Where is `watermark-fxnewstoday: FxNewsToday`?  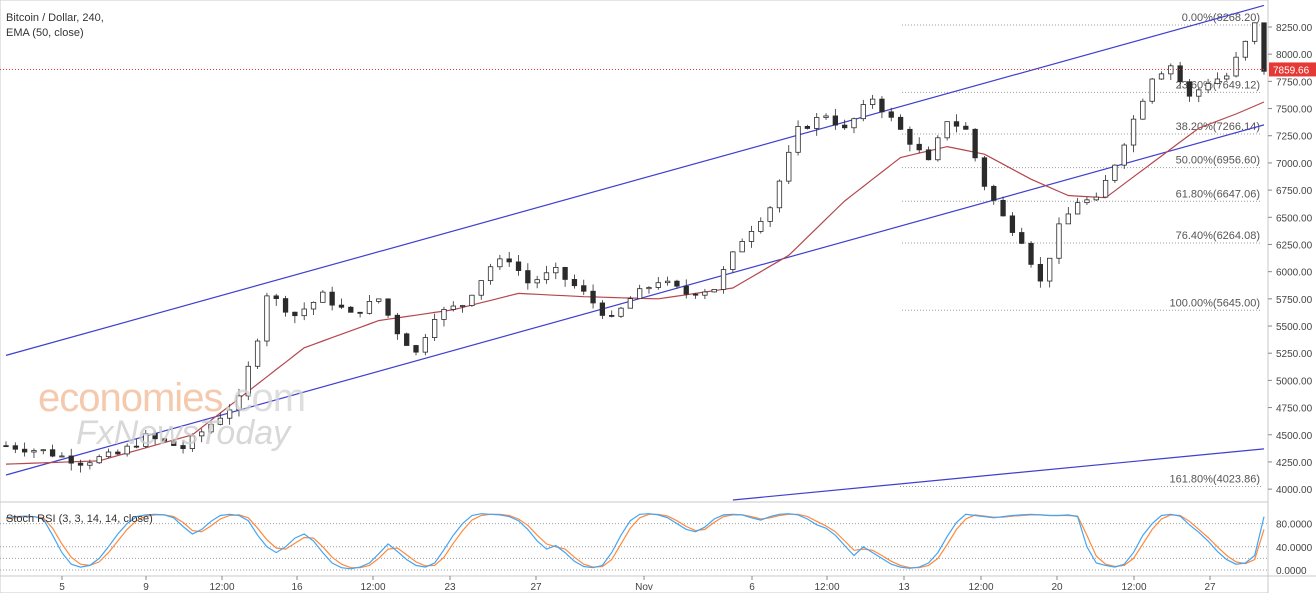
watermark-fxnewstoday: FxNewsToday is located at coordinates (183, 433).